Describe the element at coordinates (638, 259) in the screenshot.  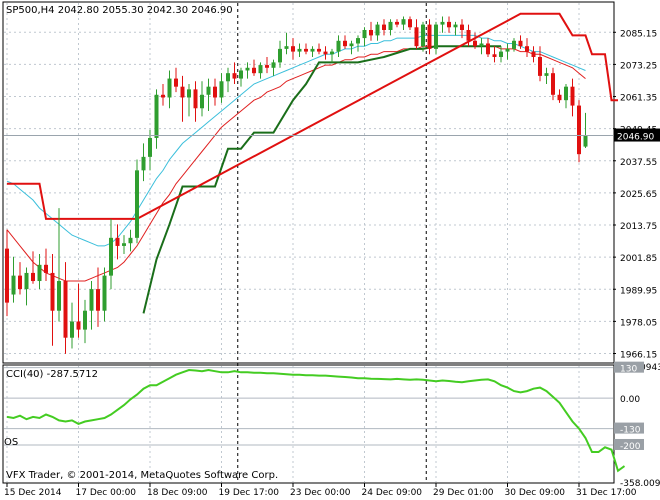
I see `y-tick-label: 2001.85` at that location.